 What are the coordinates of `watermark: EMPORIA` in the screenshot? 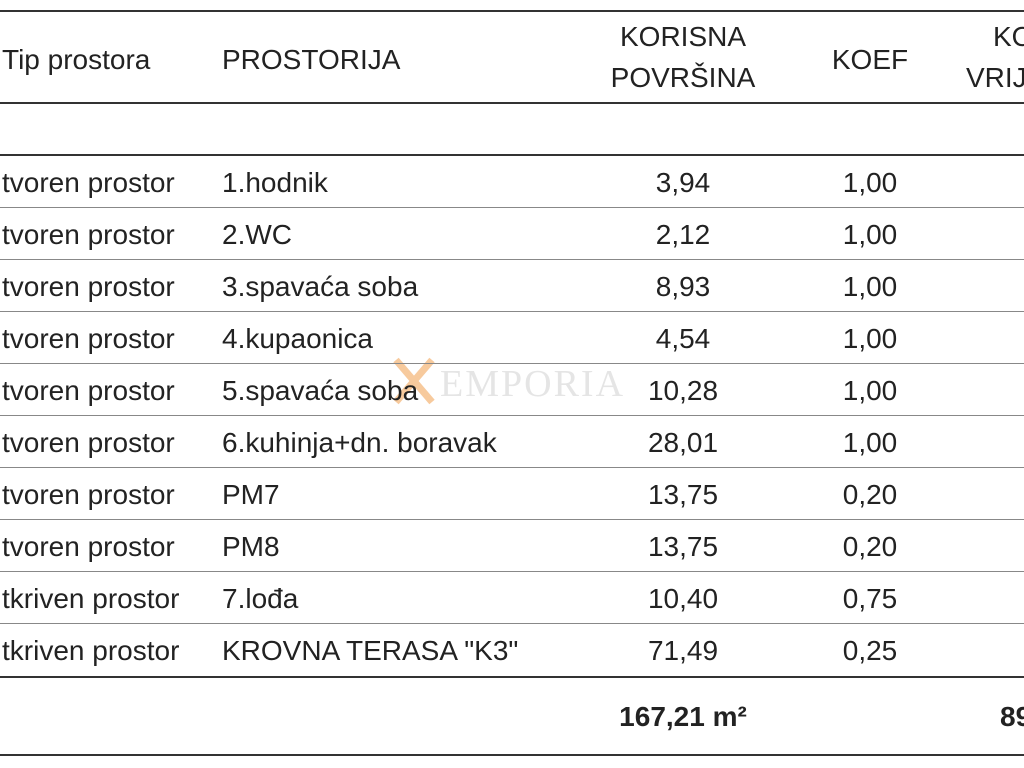 It's located at (533, 384).